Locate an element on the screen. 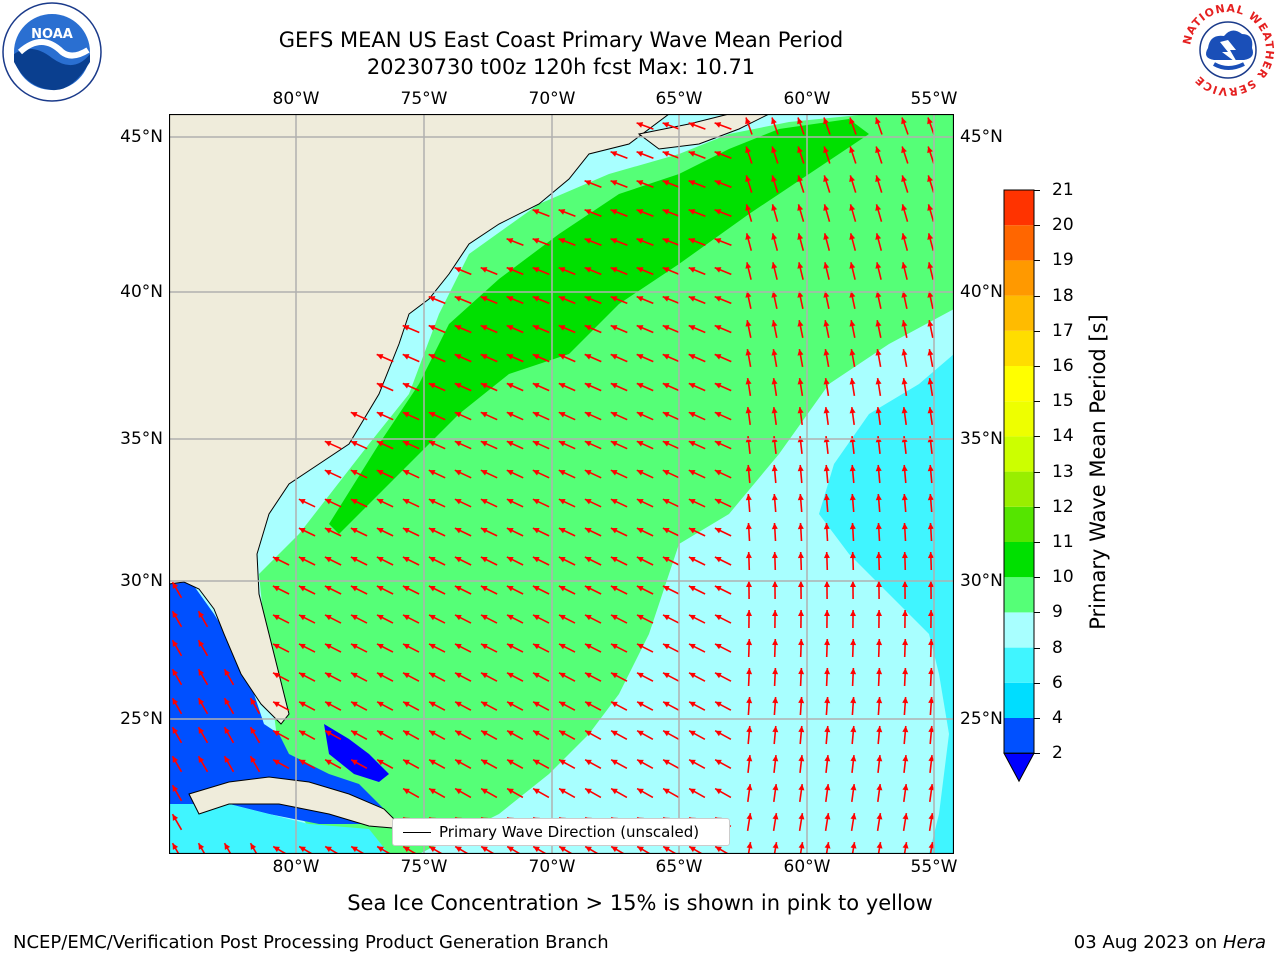 This screenshot has width=1280, height=960. colorbar-tick-label: 8 is located at coordinates (1057, 647).